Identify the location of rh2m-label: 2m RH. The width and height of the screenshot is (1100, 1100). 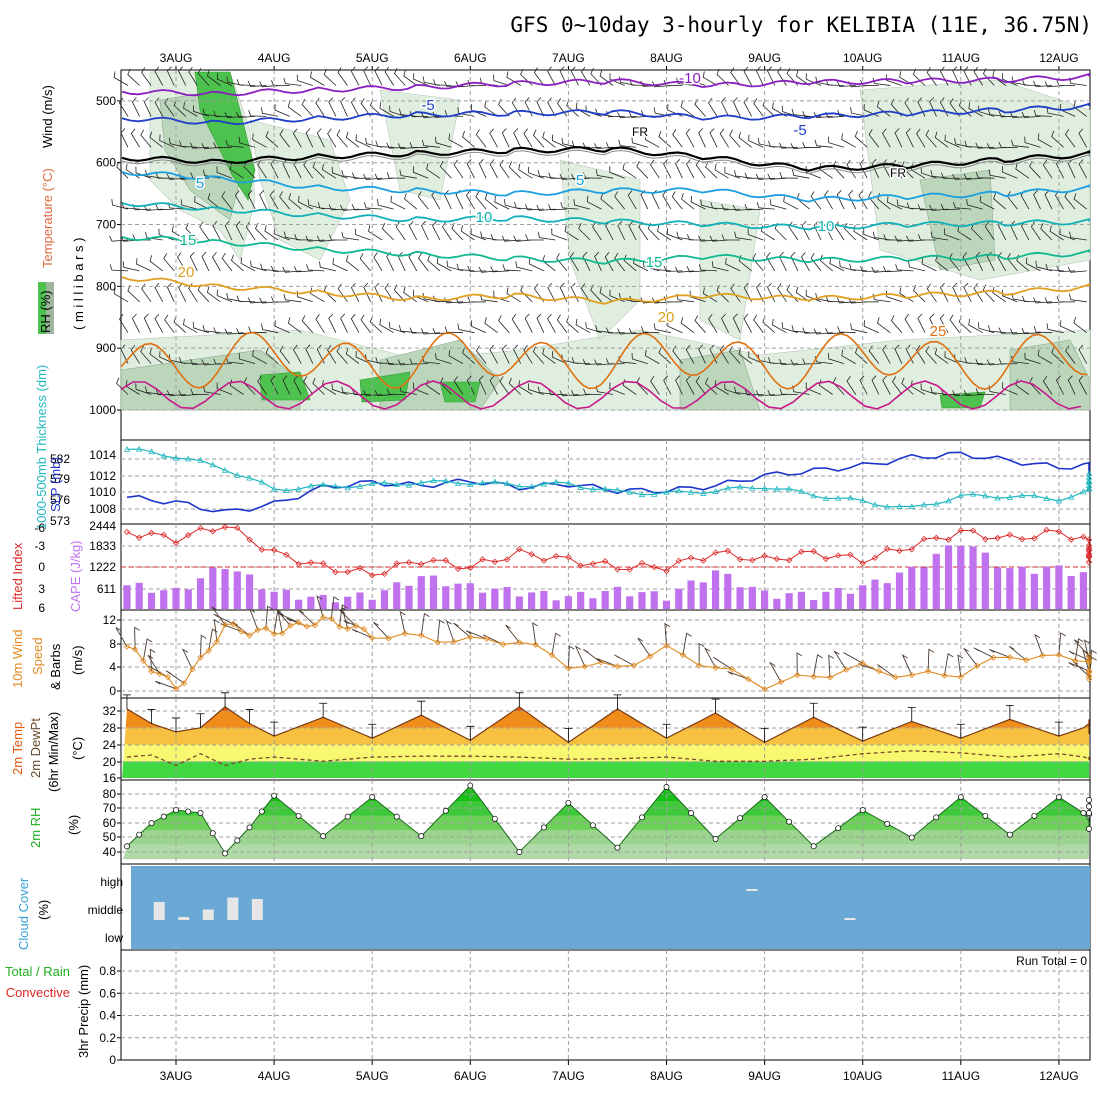
(35, 828).